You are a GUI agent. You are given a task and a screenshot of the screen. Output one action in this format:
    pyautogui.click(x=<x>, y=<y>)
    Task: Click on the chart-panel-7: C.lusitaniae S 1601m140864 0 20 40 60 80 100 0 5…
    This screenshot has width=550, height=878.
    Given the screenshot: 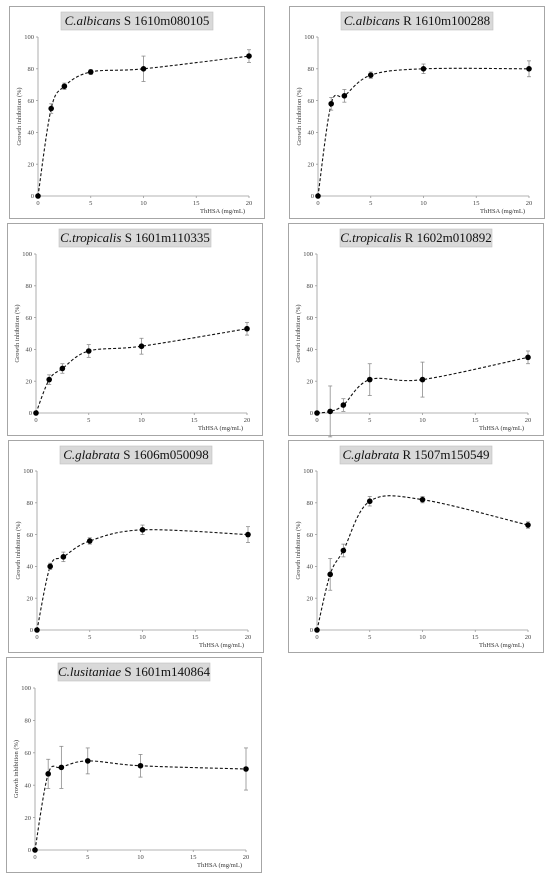 What is the action you would take?
    pyautogui.click(x=134, y=765)
    